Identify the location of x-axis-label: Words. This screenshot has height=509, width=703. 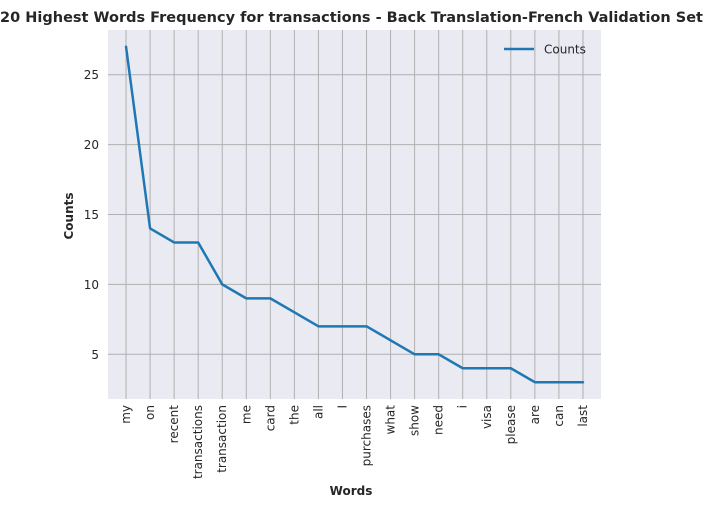
(351, 491).